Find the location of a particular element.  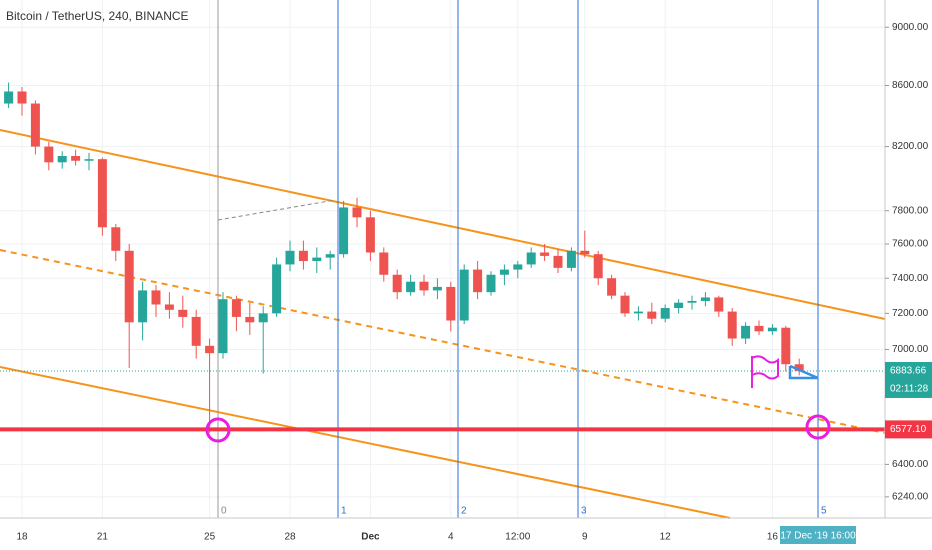

price-label-box is located at coordinates (908, 379).